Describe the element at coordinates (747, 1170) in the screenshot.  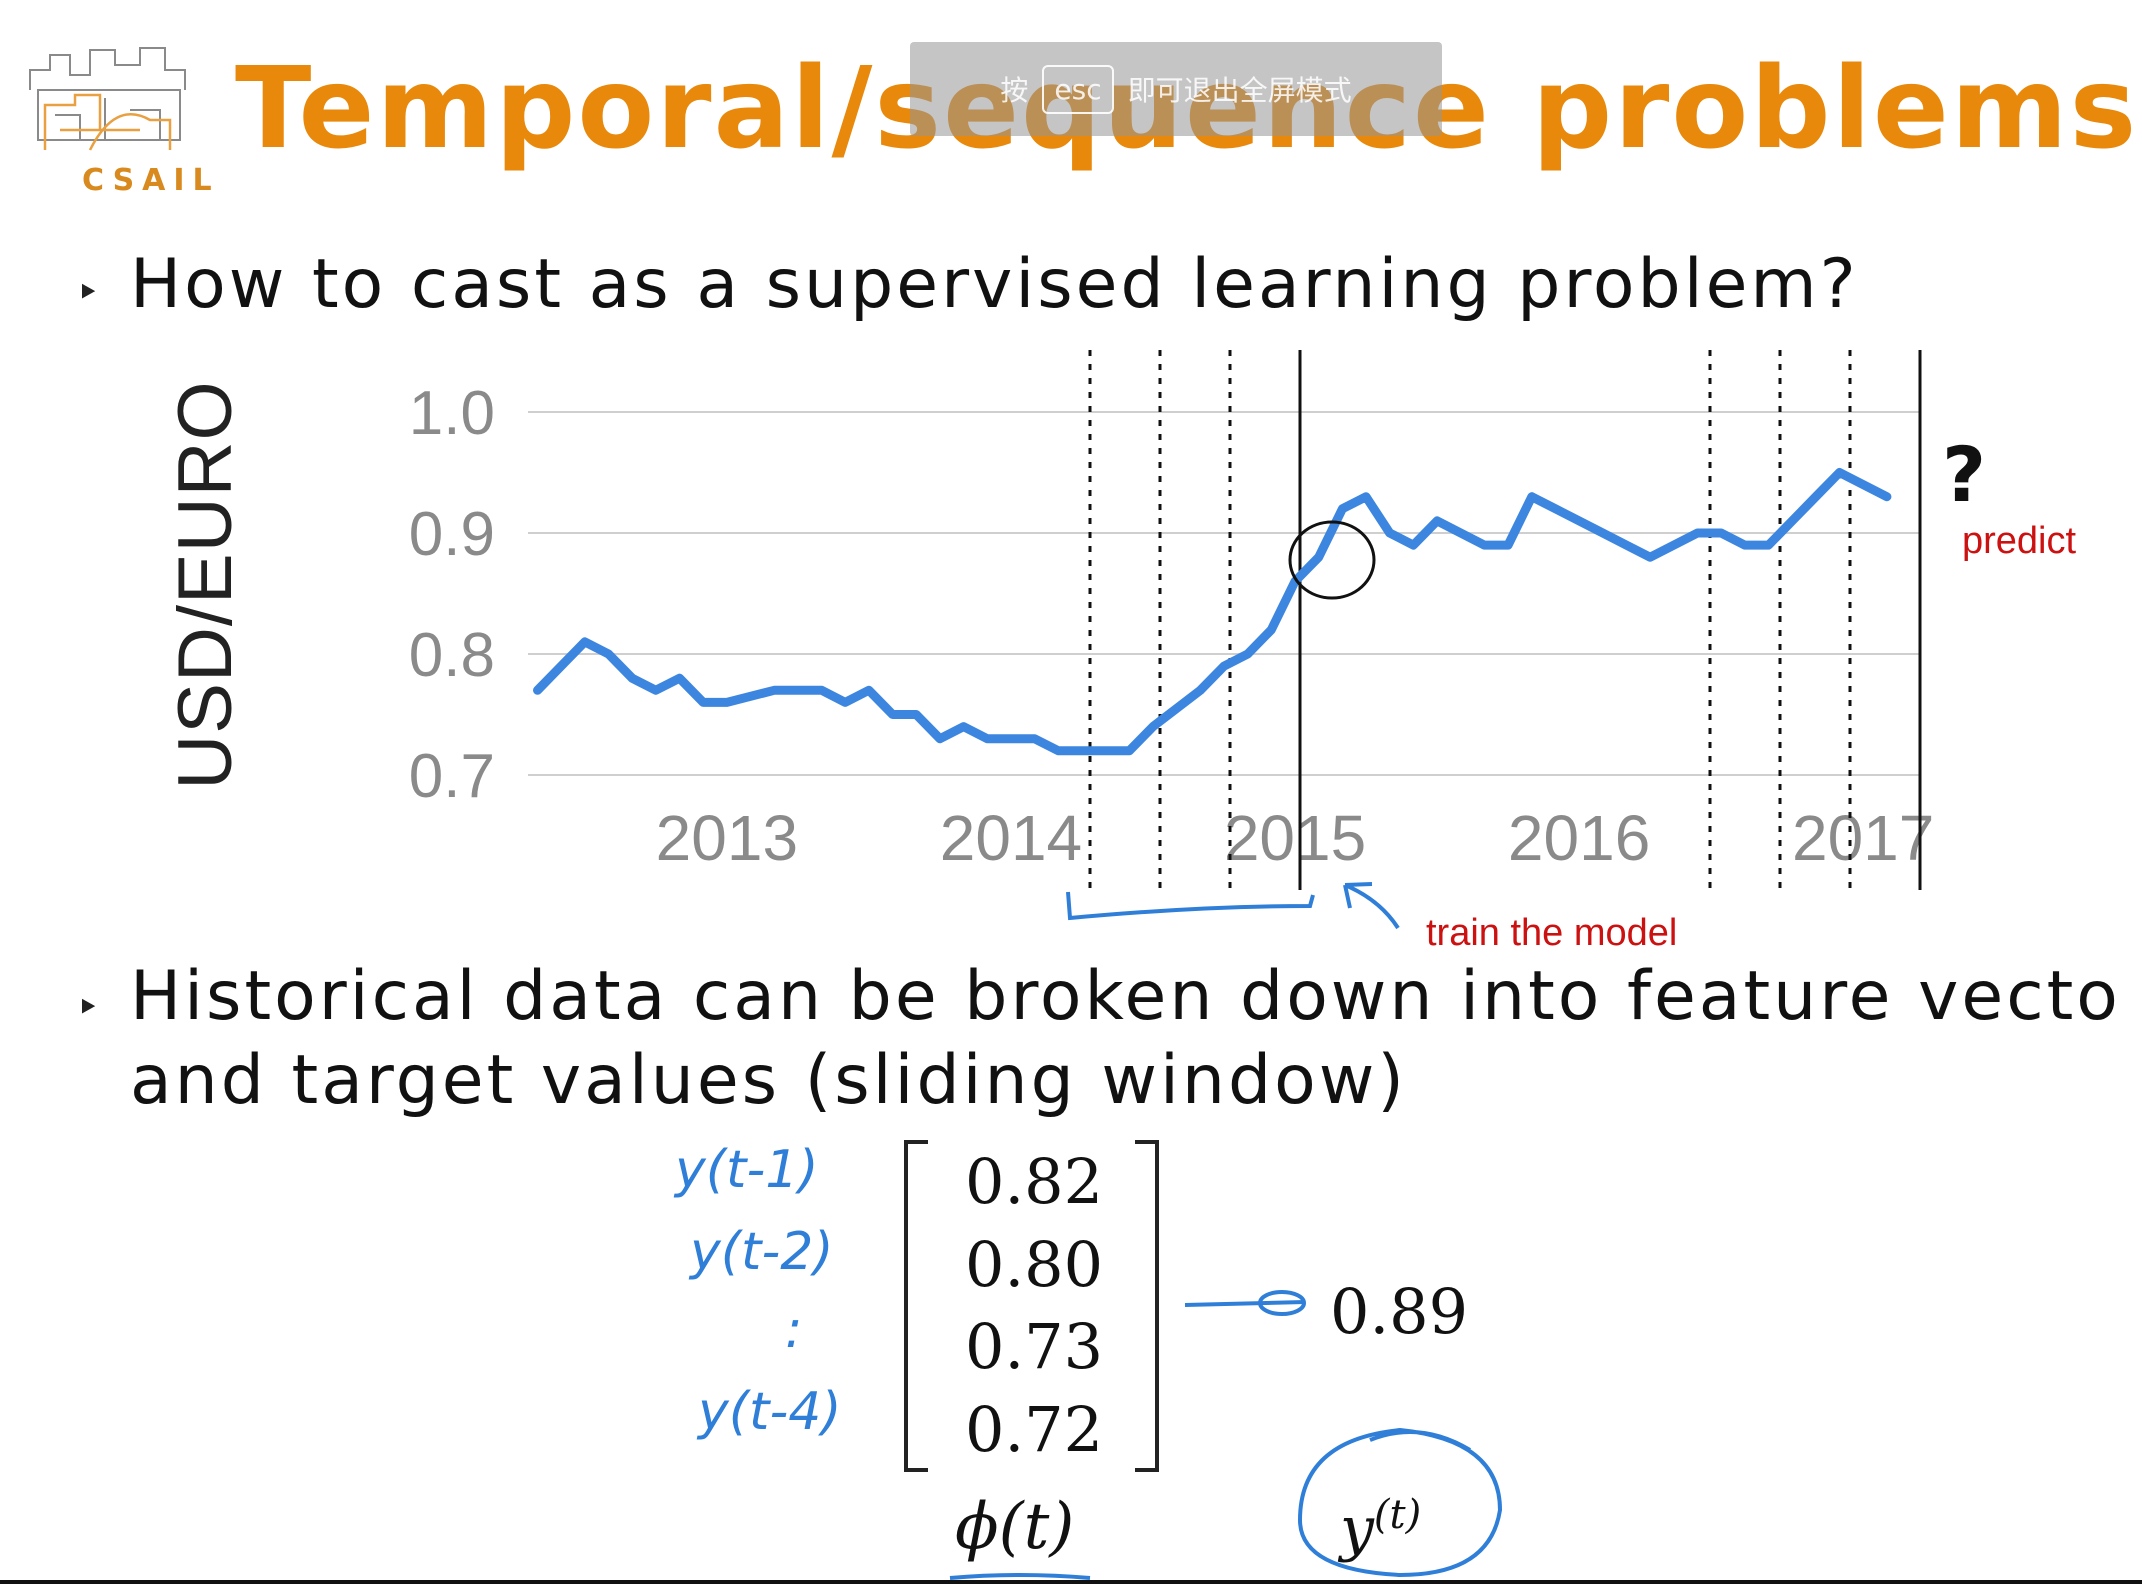
I see `handwritten-label: y(t-1)` at that location.